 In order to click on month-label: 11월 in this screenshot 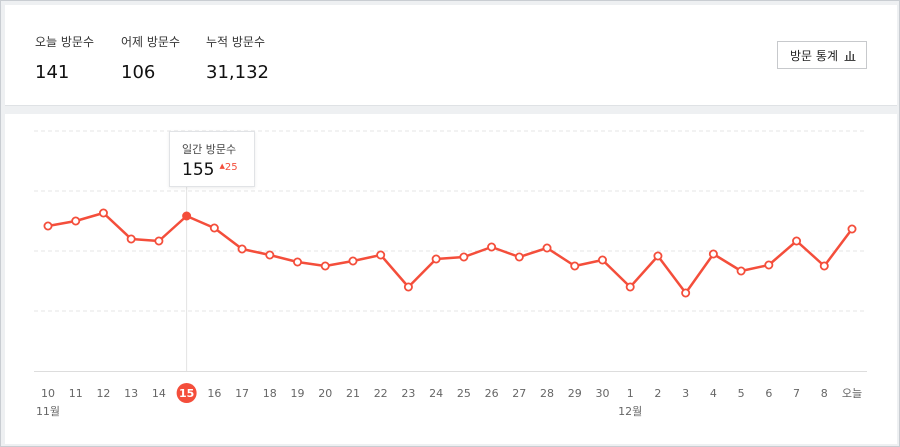, I will do `click(48, 411)`.